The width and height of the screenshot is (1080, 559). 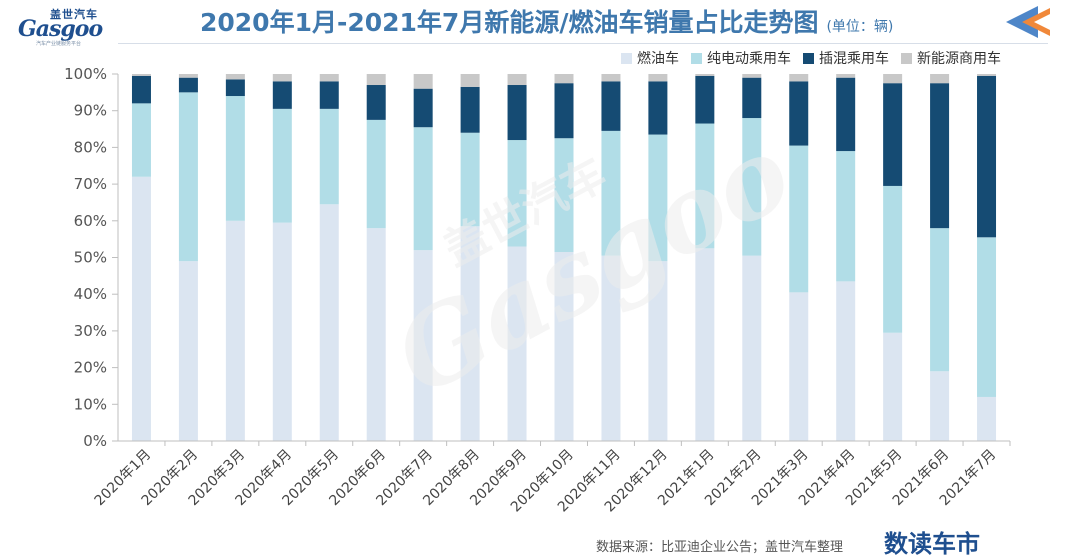 I want to click on y-tick-label: 90%, so click(x=90, y=111).